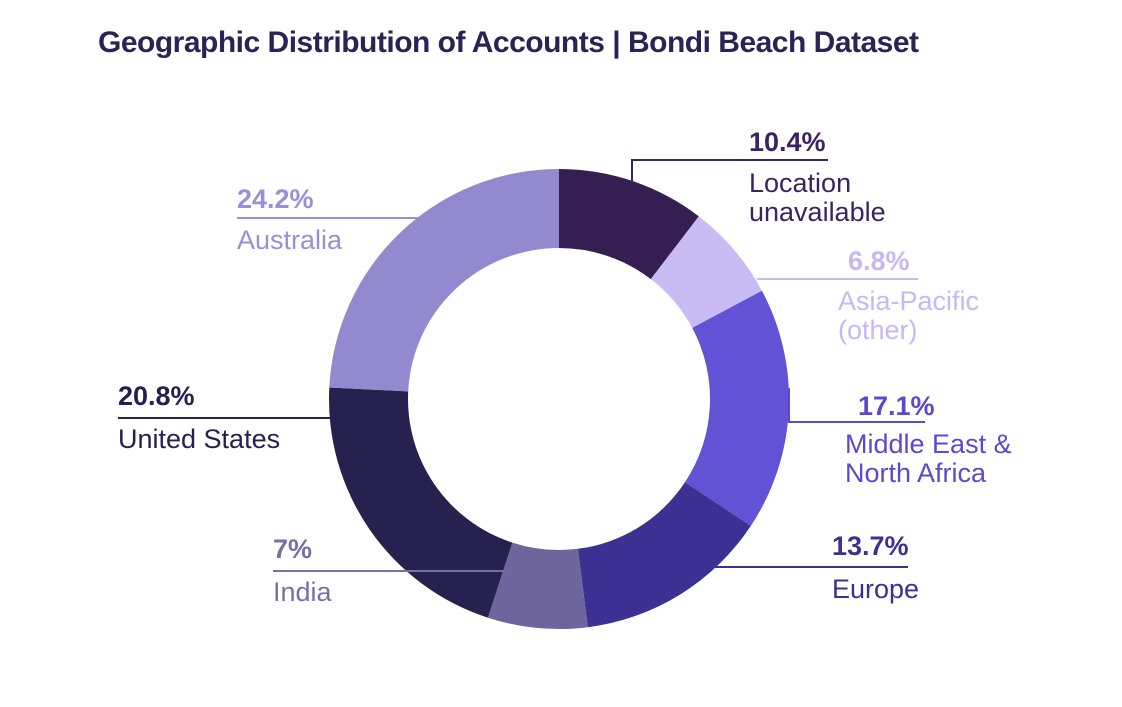 This screenshot has width=1122, height=707. What do you see at coordinates (302, 571) in the screenshot?
I see `segment-label-india: 7% India` at bounding box center [302, 571].